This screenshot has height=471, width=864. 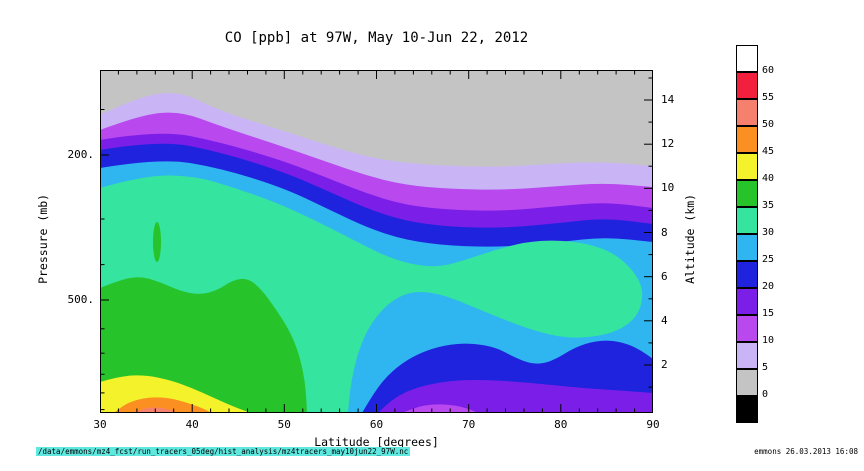 I want to click on altitude-tick-label: 2, so click(x=664, y=364).